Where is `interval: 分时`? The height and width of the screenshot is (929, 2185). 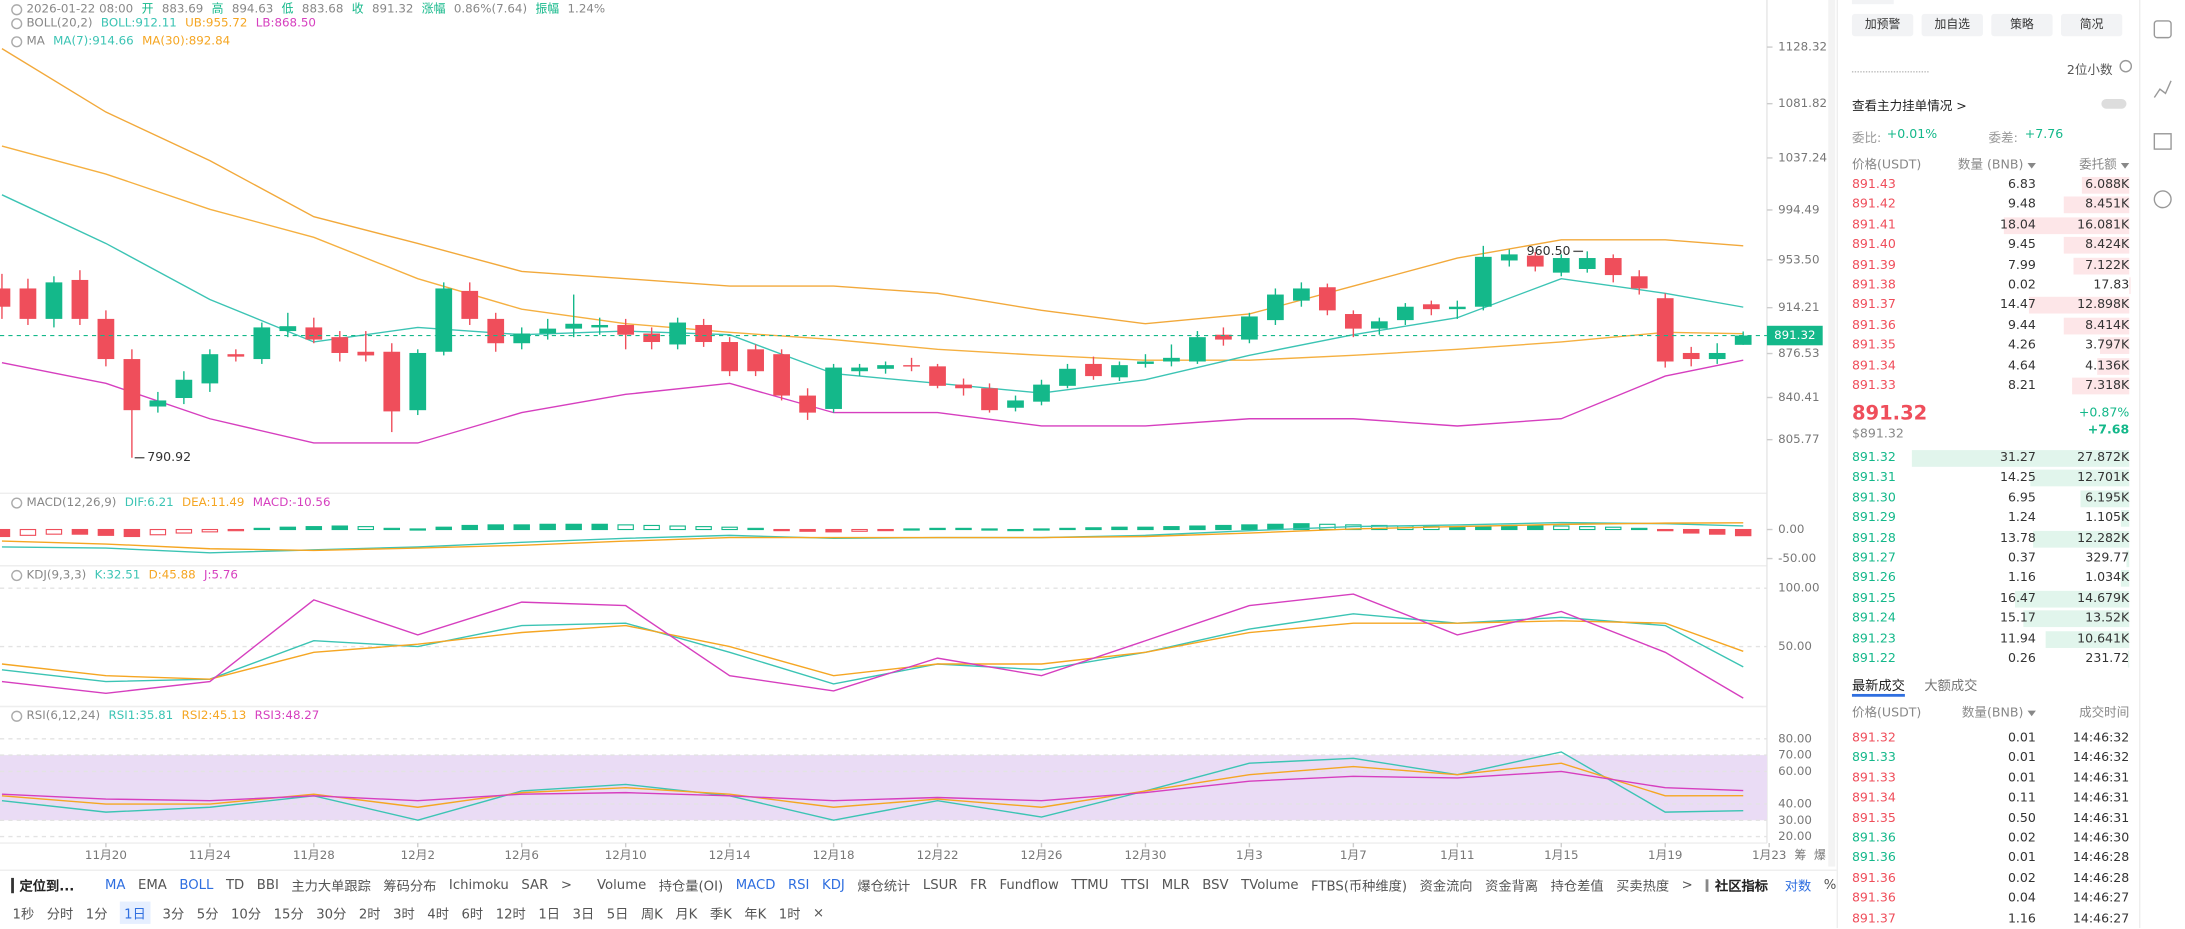 interval: 分时 is located at coordinates (60, 915).